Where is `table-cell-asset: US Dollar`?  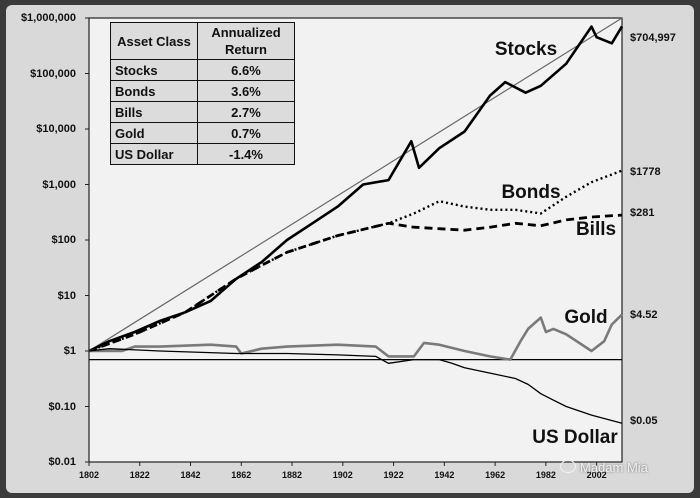 table-cell-asset: US Dollar is located at coordinates (154, 154).